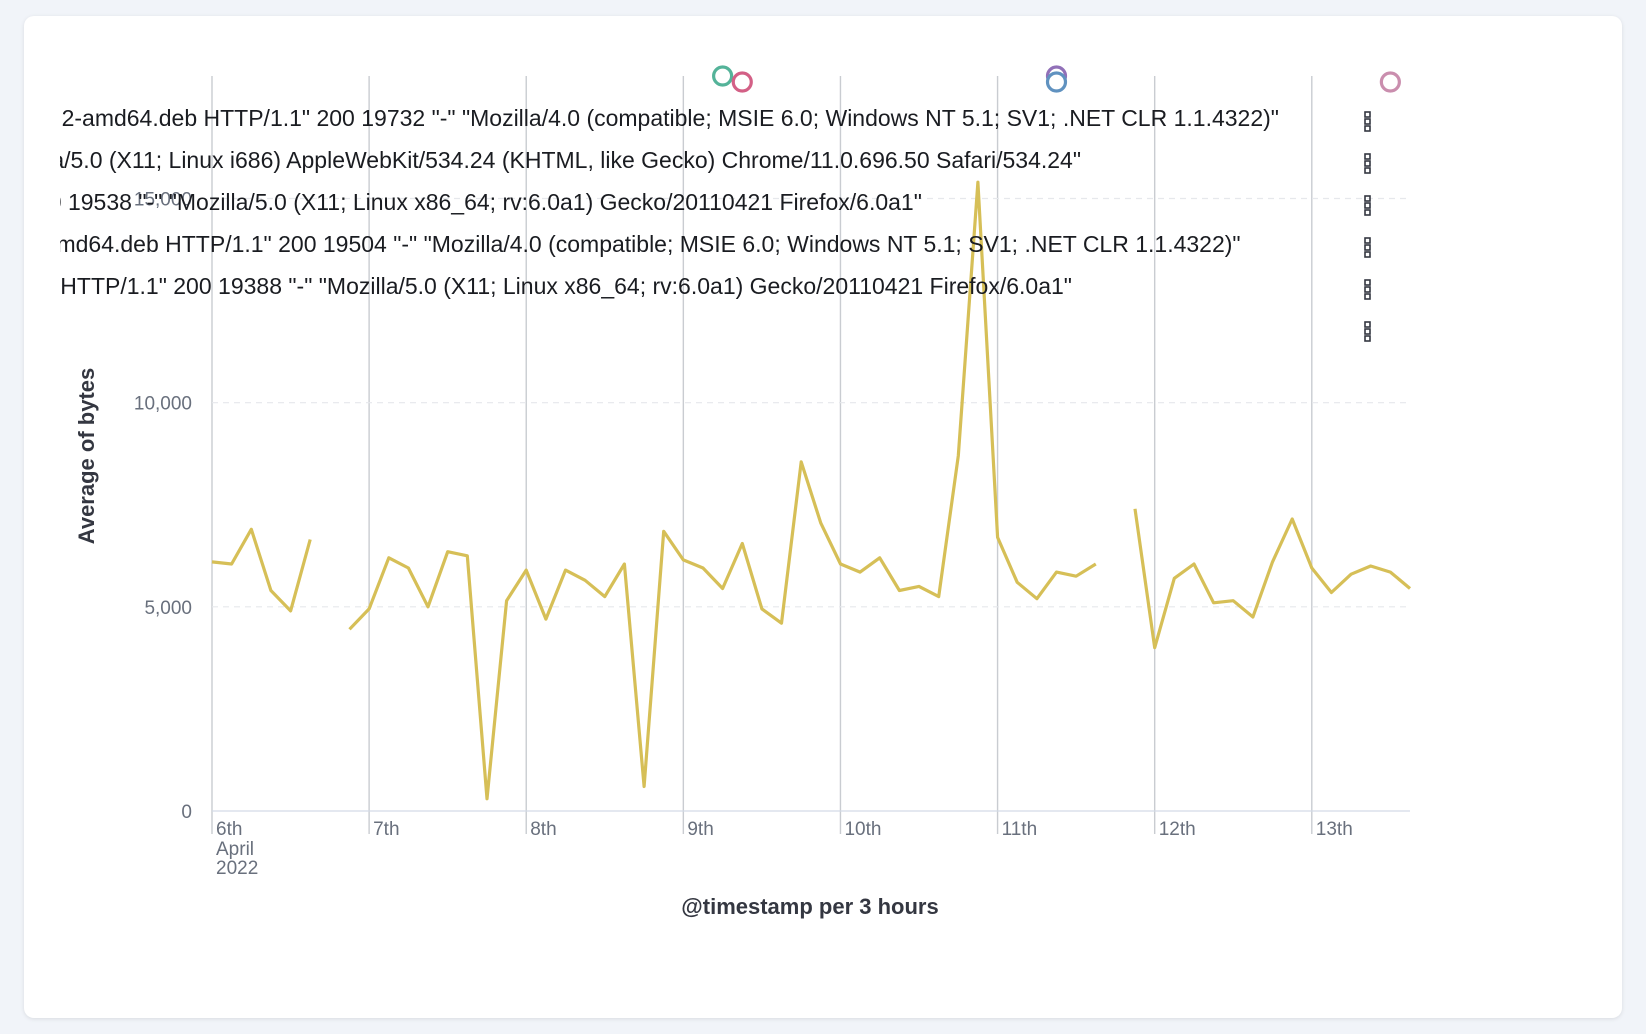  Describe the element at coordinates (700, 829) in the screenshot. I see `x-tick-label: 9th` at that location.